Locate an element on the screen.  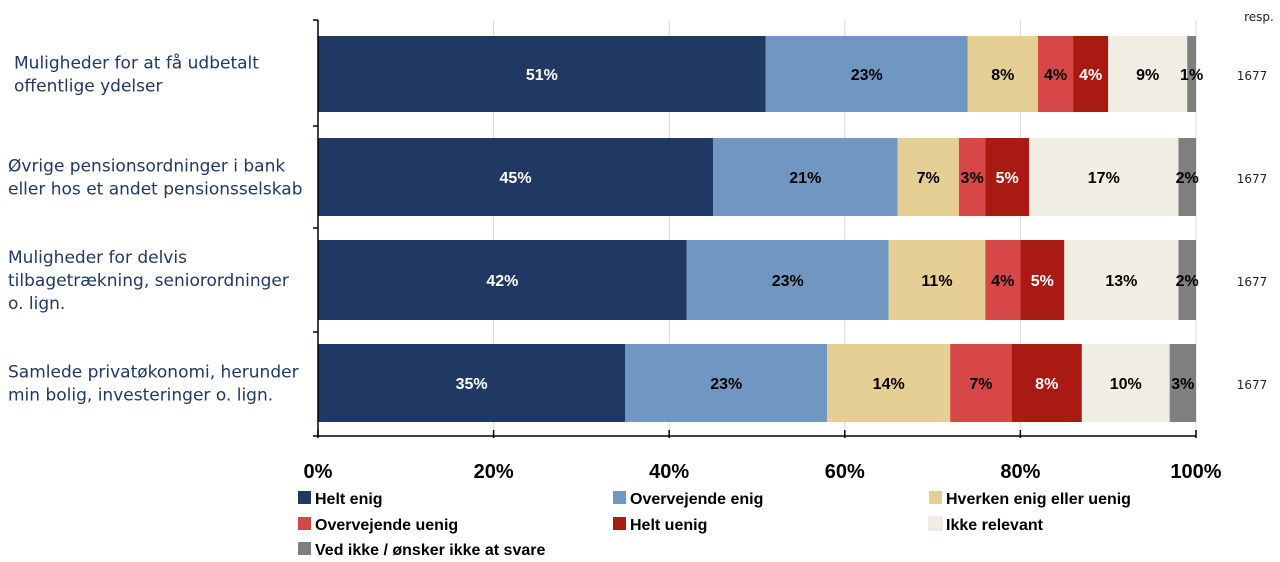
data-label: 45% is located at coordinates (516, 178).